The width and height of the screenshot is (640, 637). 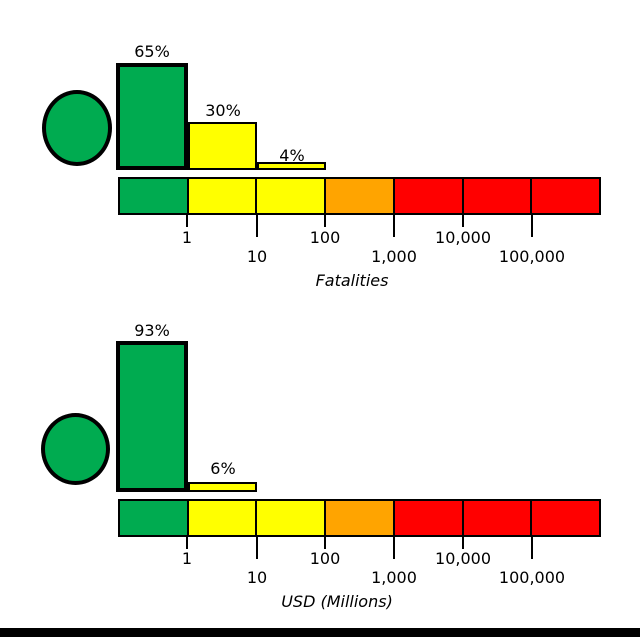 I want to click on axis-title: USD (Millions), so click(x=337, y=601).